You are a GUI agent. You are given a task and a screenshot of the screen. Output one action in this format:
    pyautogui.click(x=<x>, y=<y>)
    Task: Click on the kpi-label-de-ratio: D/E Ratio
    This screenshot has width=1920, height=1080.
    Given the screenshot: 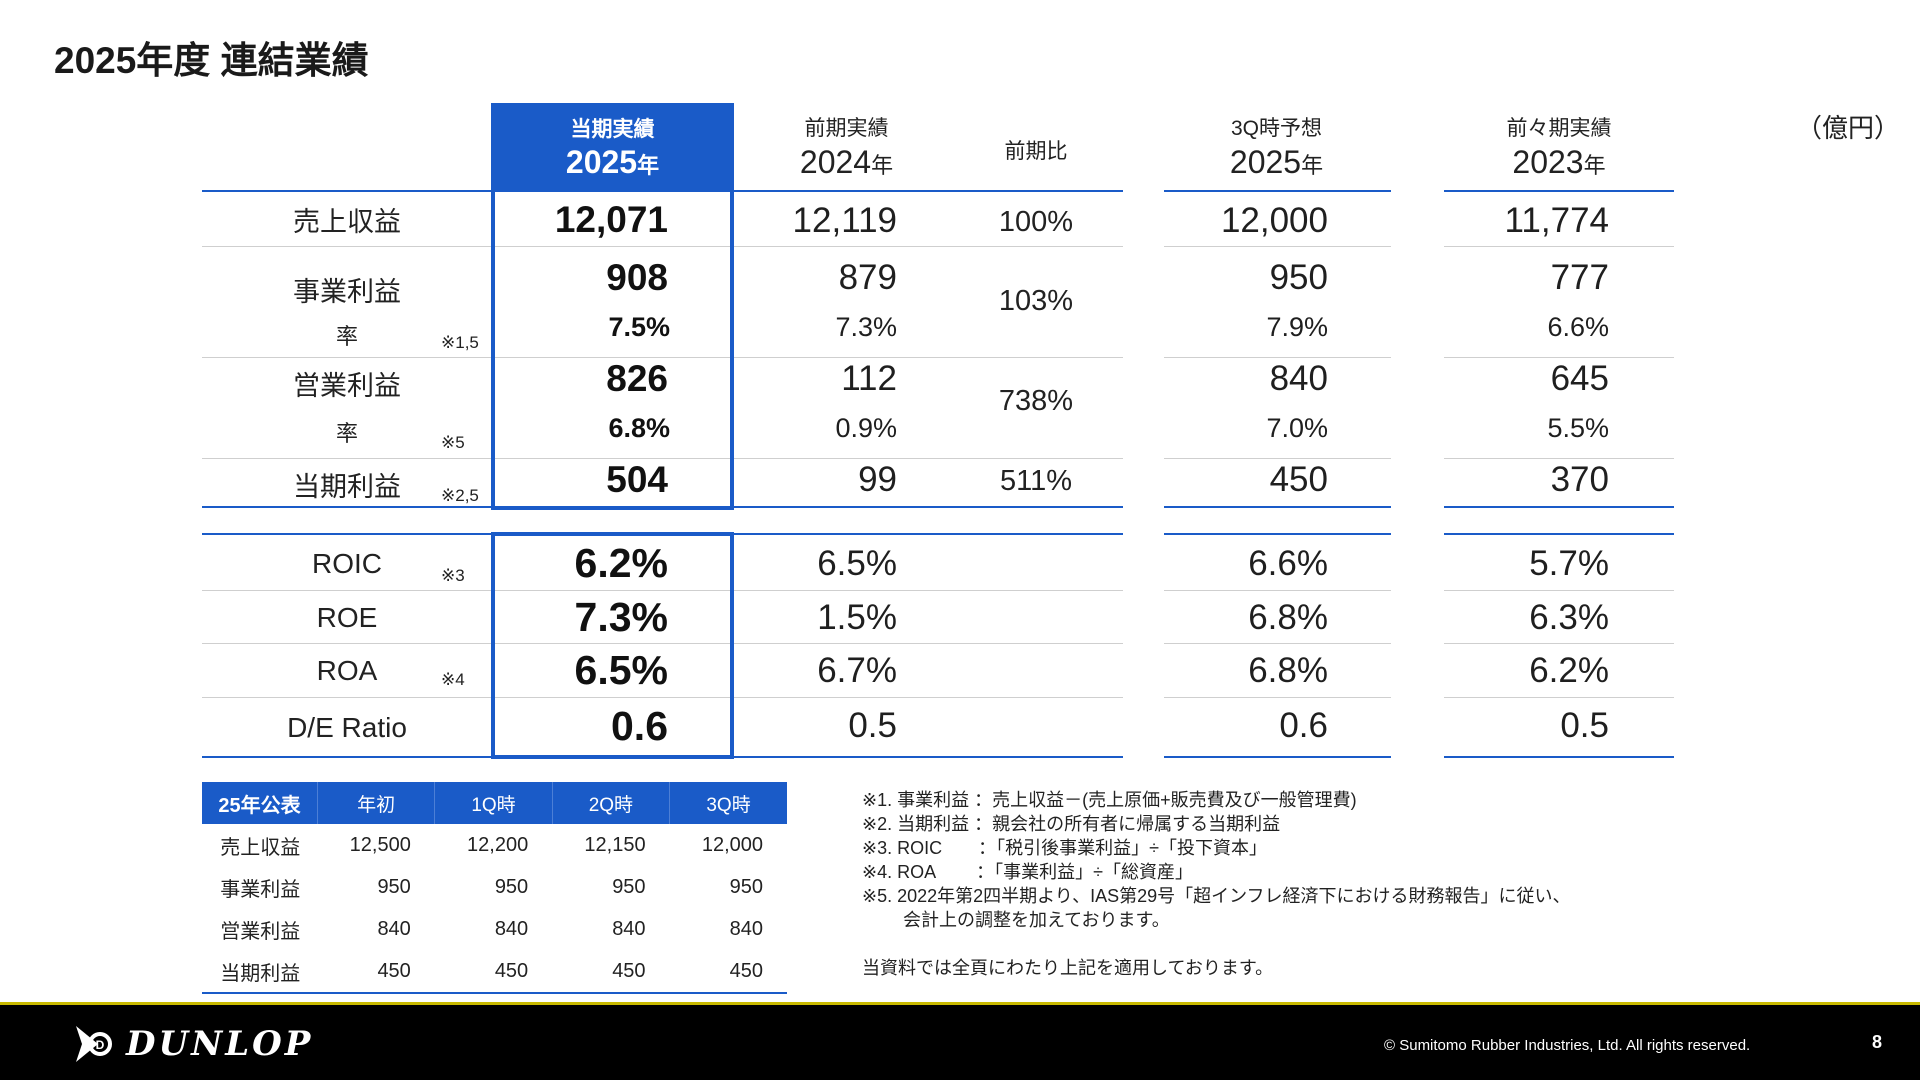 What is the action you would take?
    pyautogui.click(x=347, y=727)
    